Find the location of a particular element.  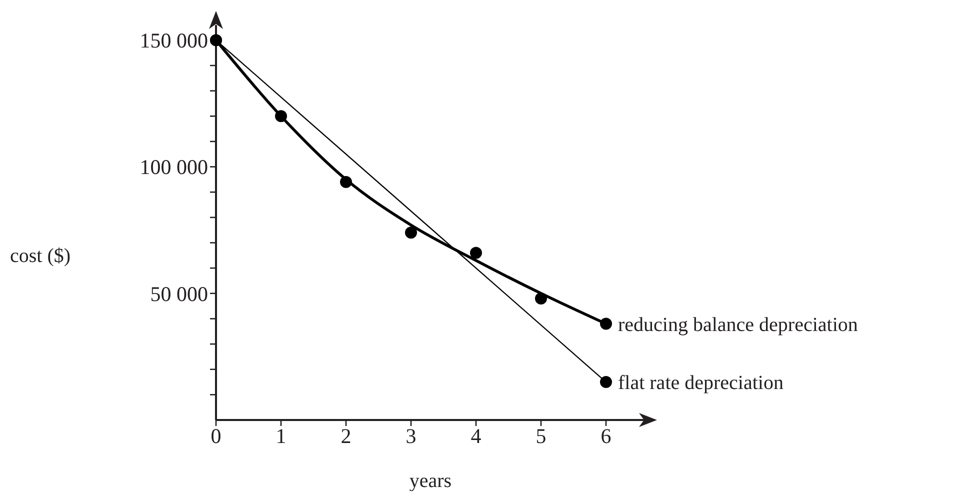

x-tick-label: 2 is located at coordinates (346, 436).